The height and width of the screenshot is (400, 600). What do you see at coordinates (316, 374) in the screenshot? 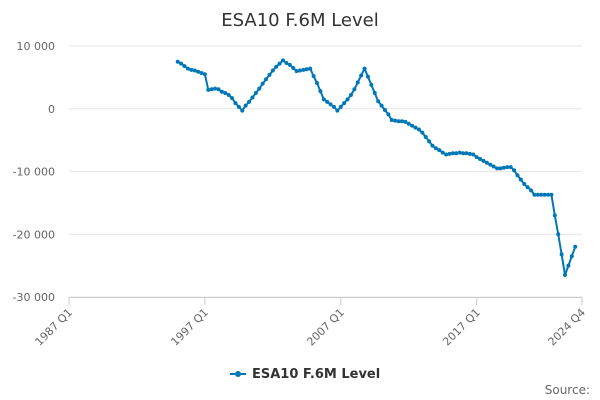
I see `legend-item-label: ESA10 F.6M Level` at bounding box center [316, 374].